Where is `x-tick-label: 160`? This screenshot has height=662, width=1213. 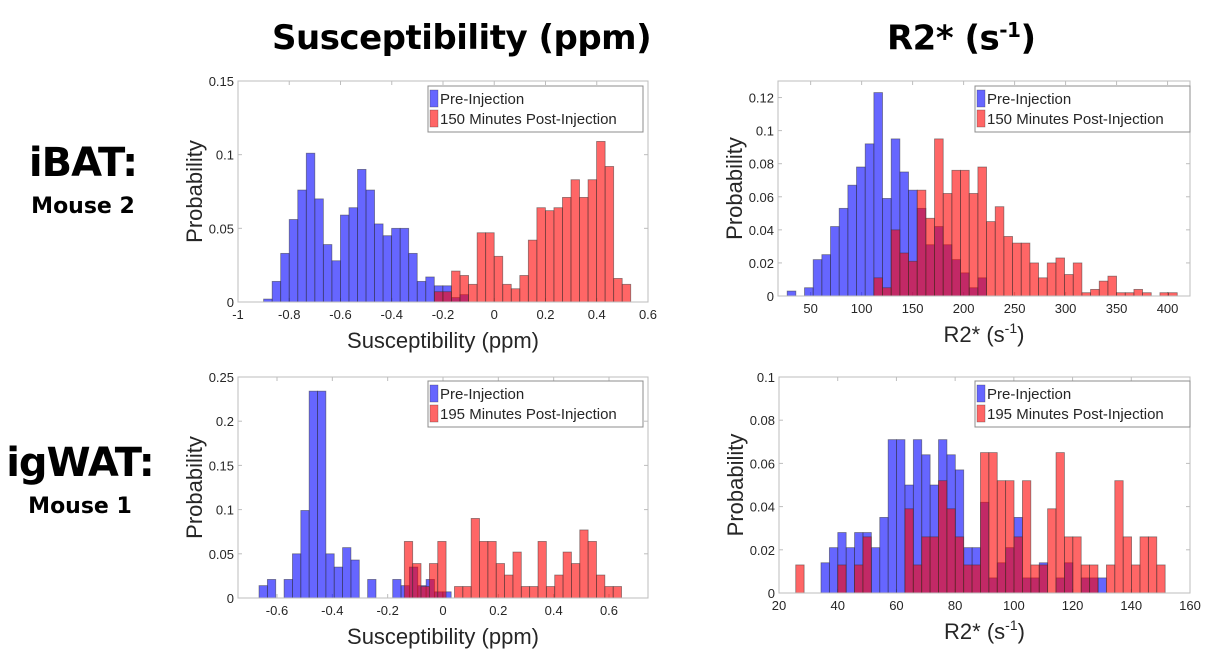
x-tick-label: 160 is located at coordinates (1190, 605).